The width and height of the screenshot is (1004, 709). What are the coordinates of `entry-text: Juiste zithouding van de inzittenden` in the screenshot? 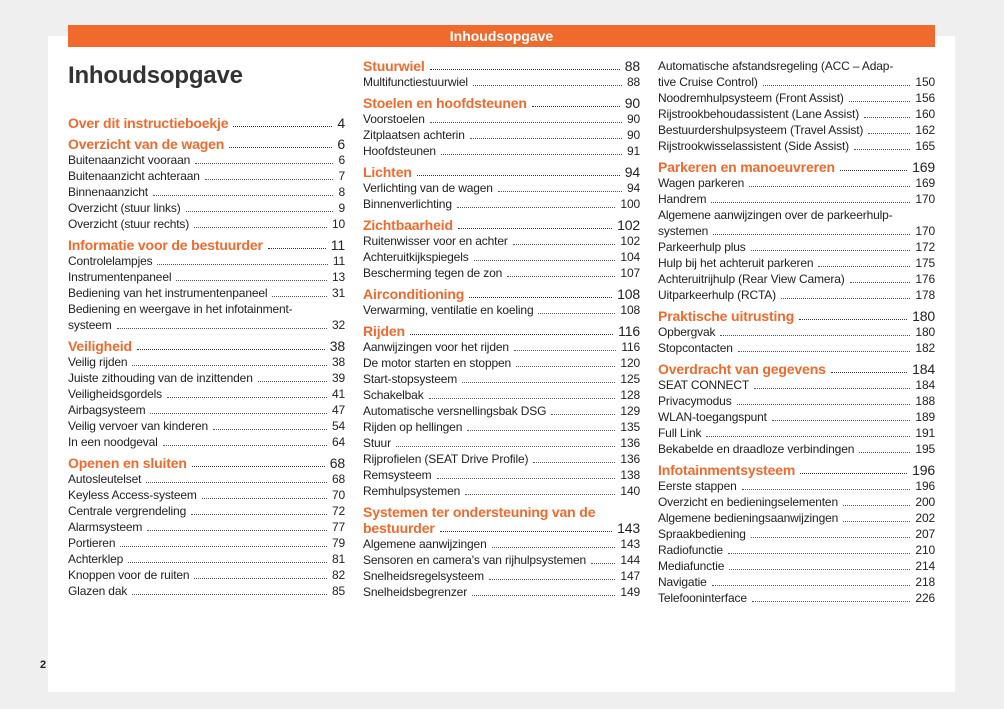 It's located at (160, 378).